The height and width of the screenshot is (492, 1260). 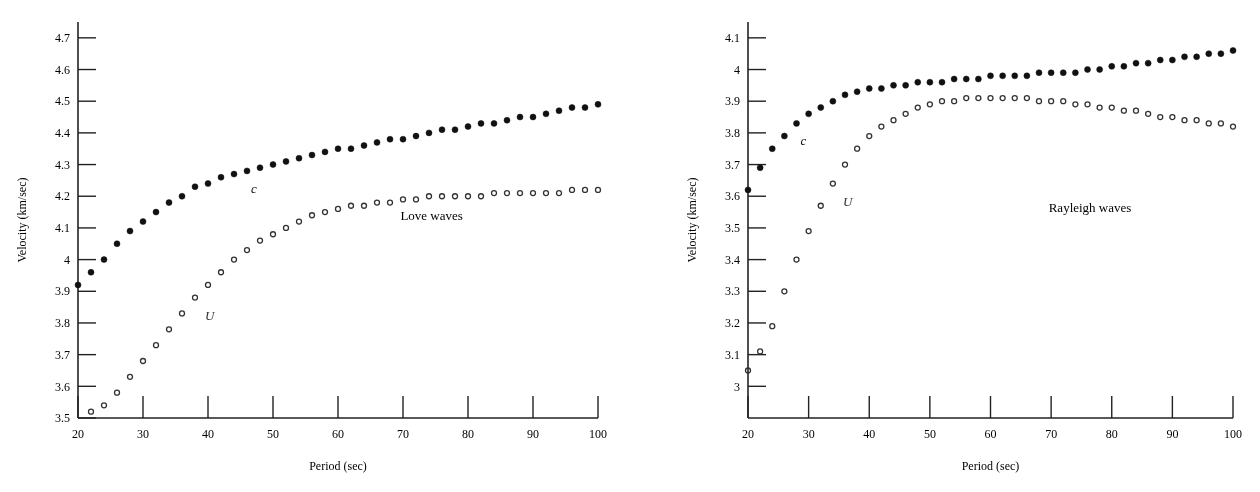 I want to click on y-tick-label: 3.4, so click(x=732, y=259).